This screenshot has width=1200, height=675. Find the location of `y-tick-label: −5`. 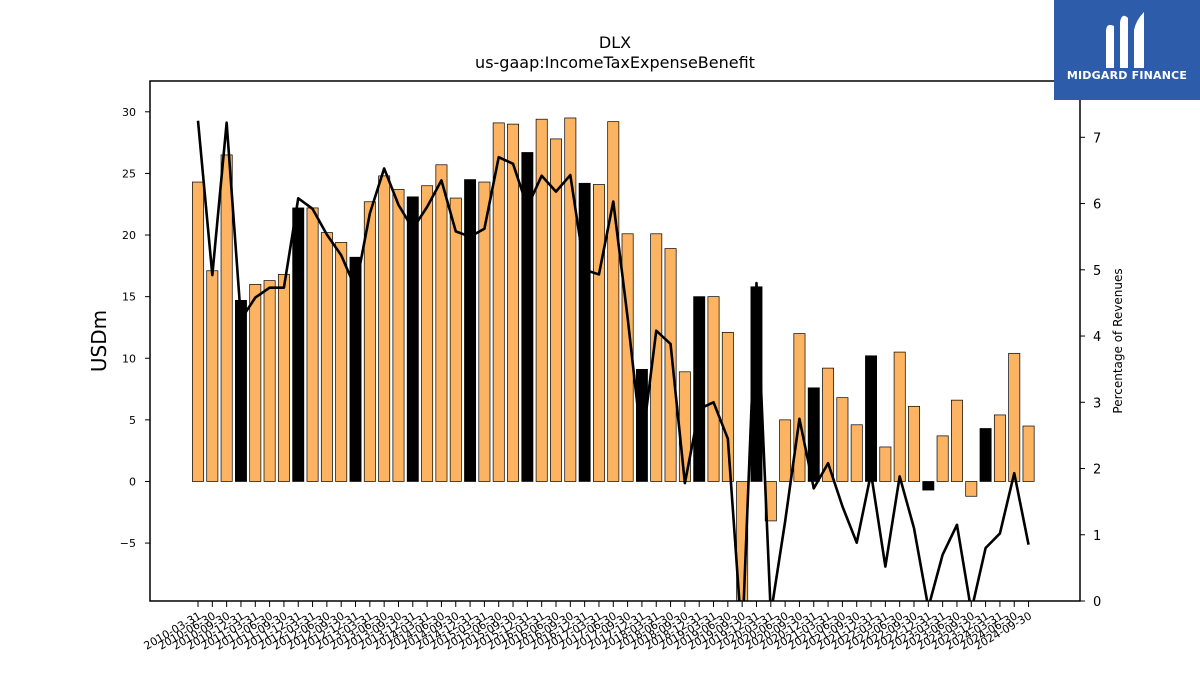

y-tick-label: −5 is located at coordinates (128, 543).